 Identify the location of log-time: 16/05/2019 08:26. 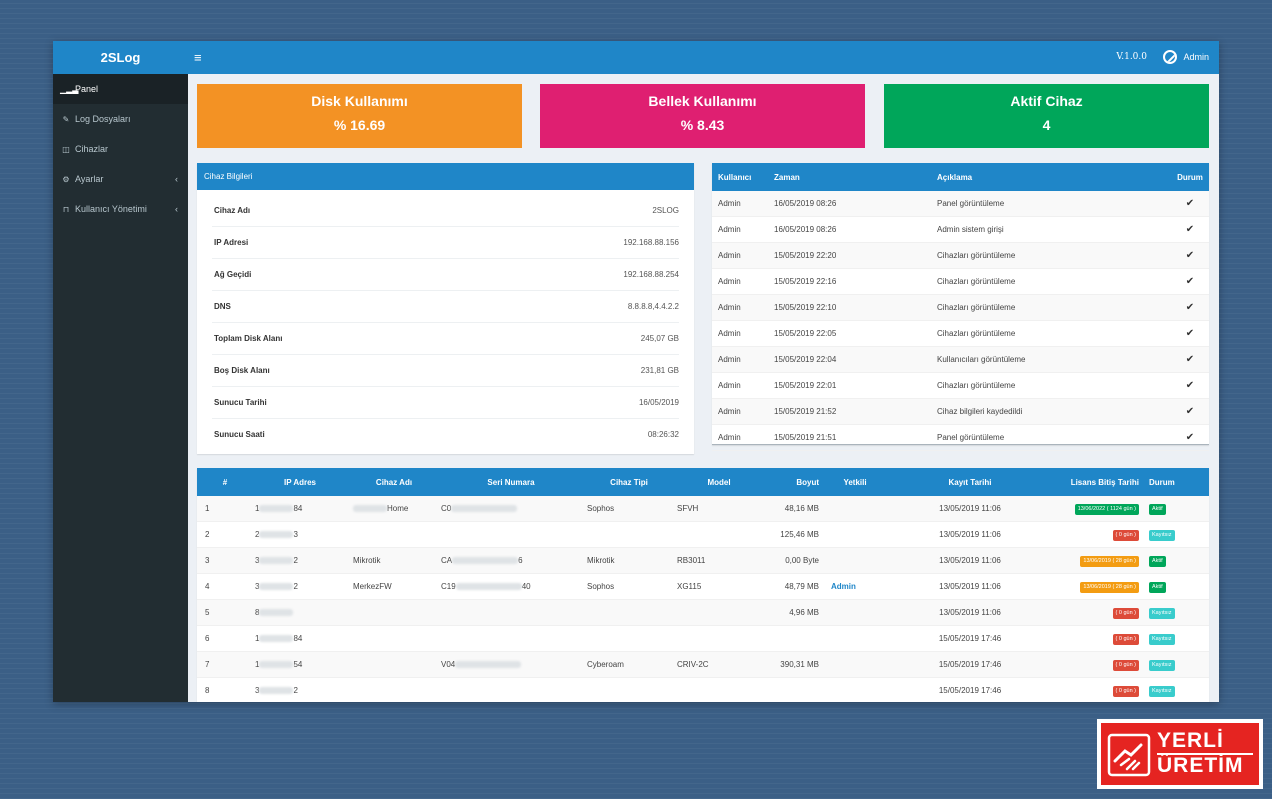
(849, 229).